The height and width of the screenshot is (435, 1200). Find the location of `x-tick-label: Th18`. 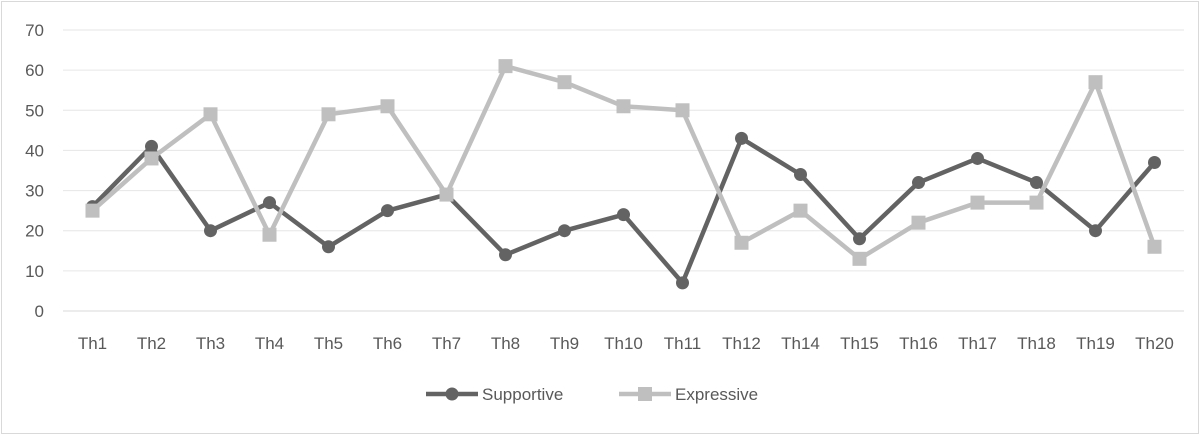

x-tick-label: Th18 is located at coordinates (1036, 343).